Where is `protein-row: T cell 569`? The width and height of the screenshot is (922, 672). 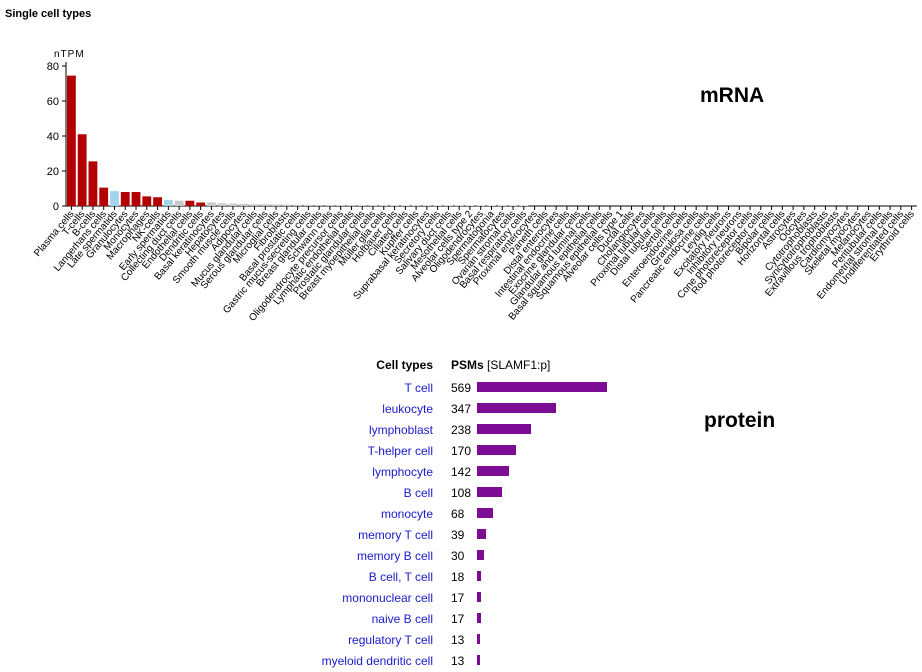 protein-row: T cell 569 is located at coordinates (461, 388).